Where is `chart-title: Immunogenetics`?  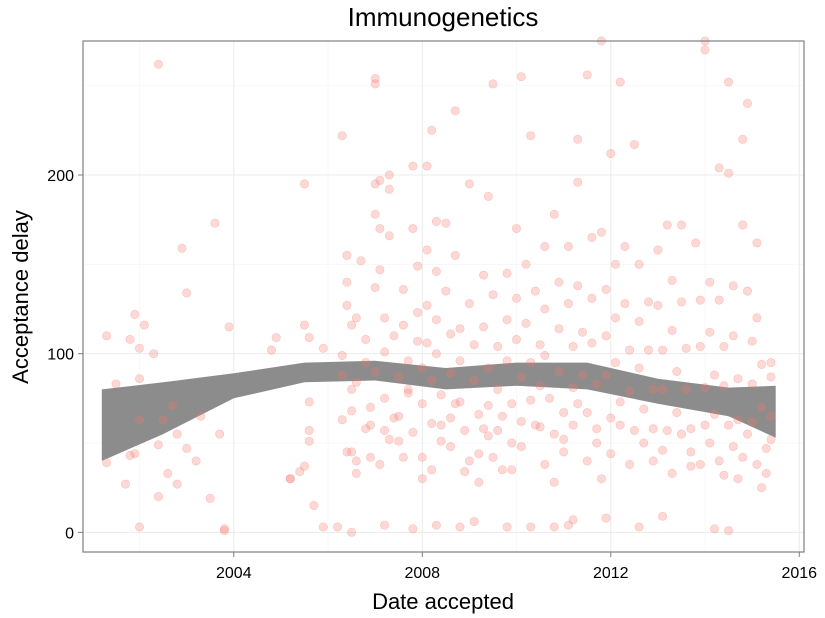
chart-title: Immunogenetics is located at coordinates (443, 17).